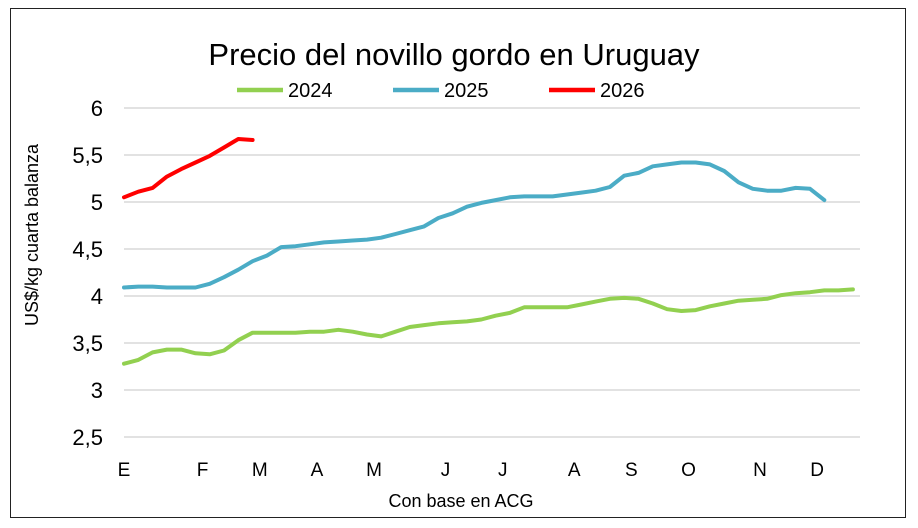 The image size is (918, 528). What do you see at coordinates (124, 470) in the screenshot?
I see `x-tick-label: E` at bounding box center [124, 470].